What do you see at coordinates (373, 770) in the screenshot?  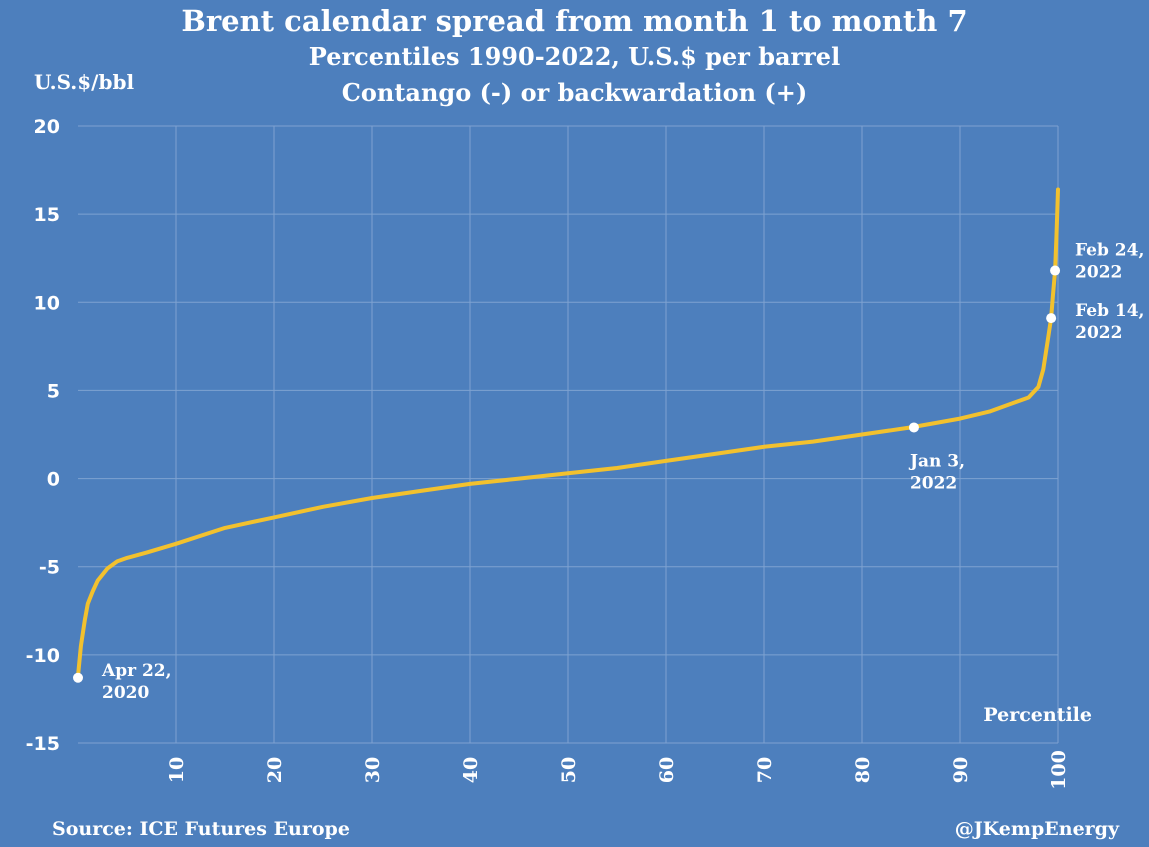 I see `x-tick-label: 30` at bounding box center [373, 770].